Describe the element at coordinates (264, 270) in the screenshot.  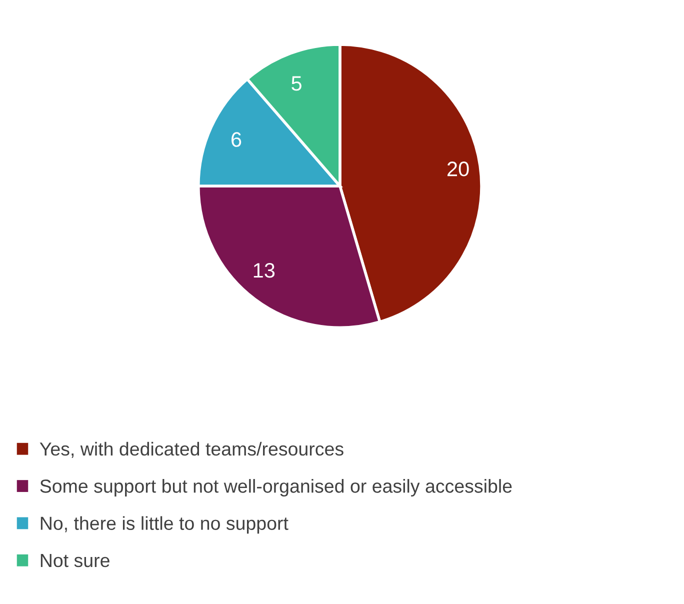
I see `data-label: 13` at that location.